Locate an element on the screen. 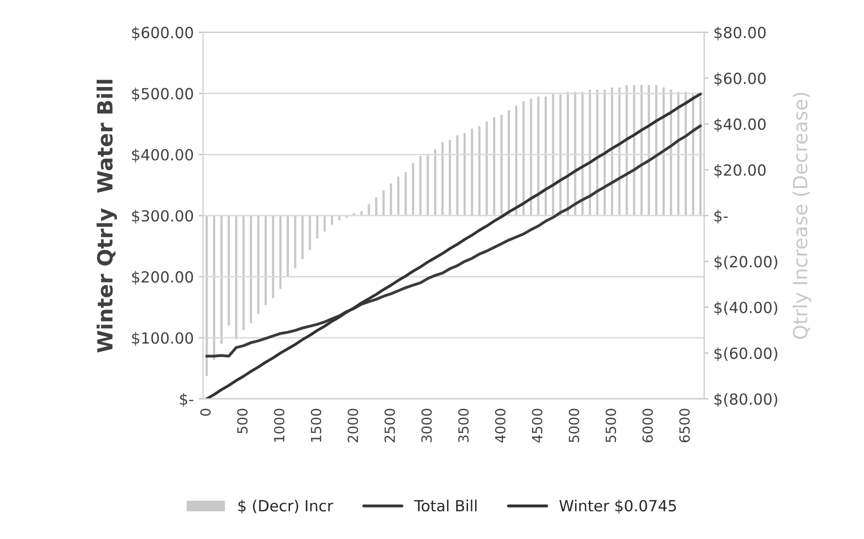  x-tick-label: 5500 is located at coordinates (611, 425).